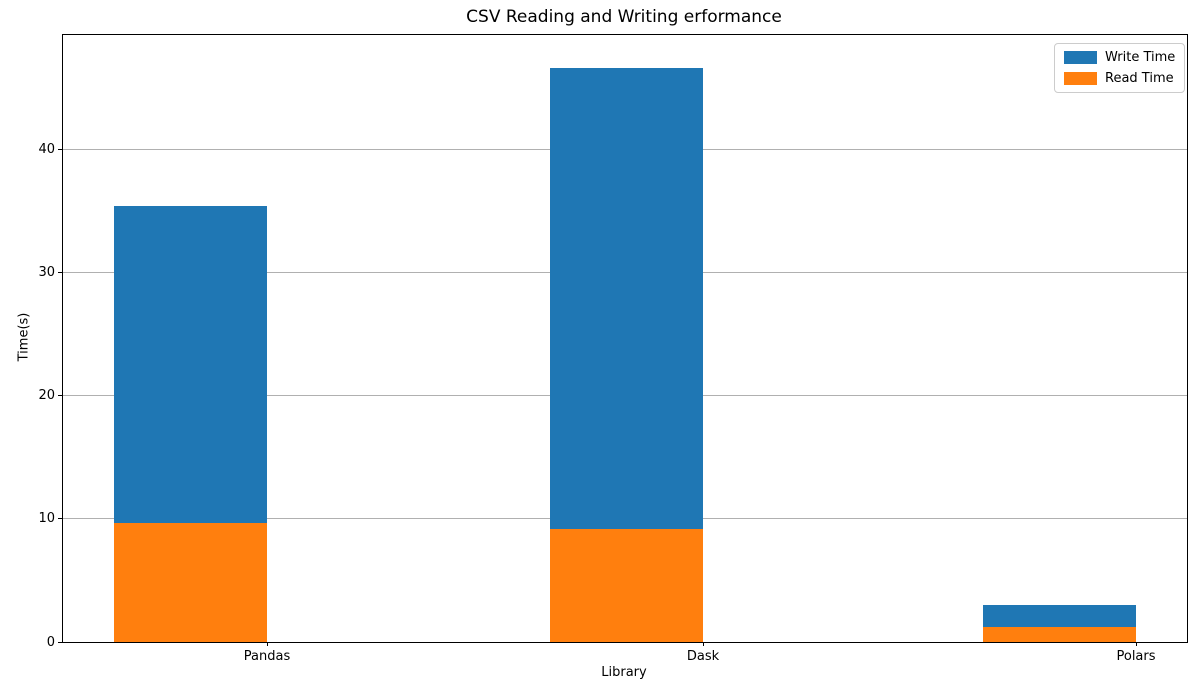 Image resolution: width=1200 pixels, height=700 pixels. I want to click on y-tick-label-0: 0, so click(50, 642).